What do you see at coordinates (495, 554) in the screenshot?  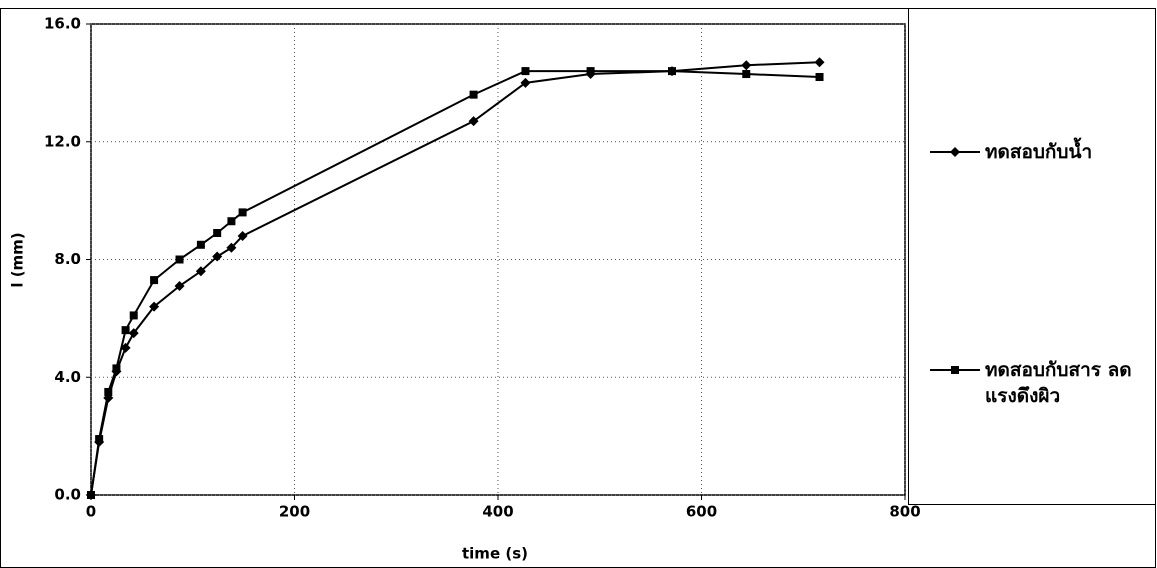 I see `x-axis-title: time (s)` at bounding box center [495, 554].